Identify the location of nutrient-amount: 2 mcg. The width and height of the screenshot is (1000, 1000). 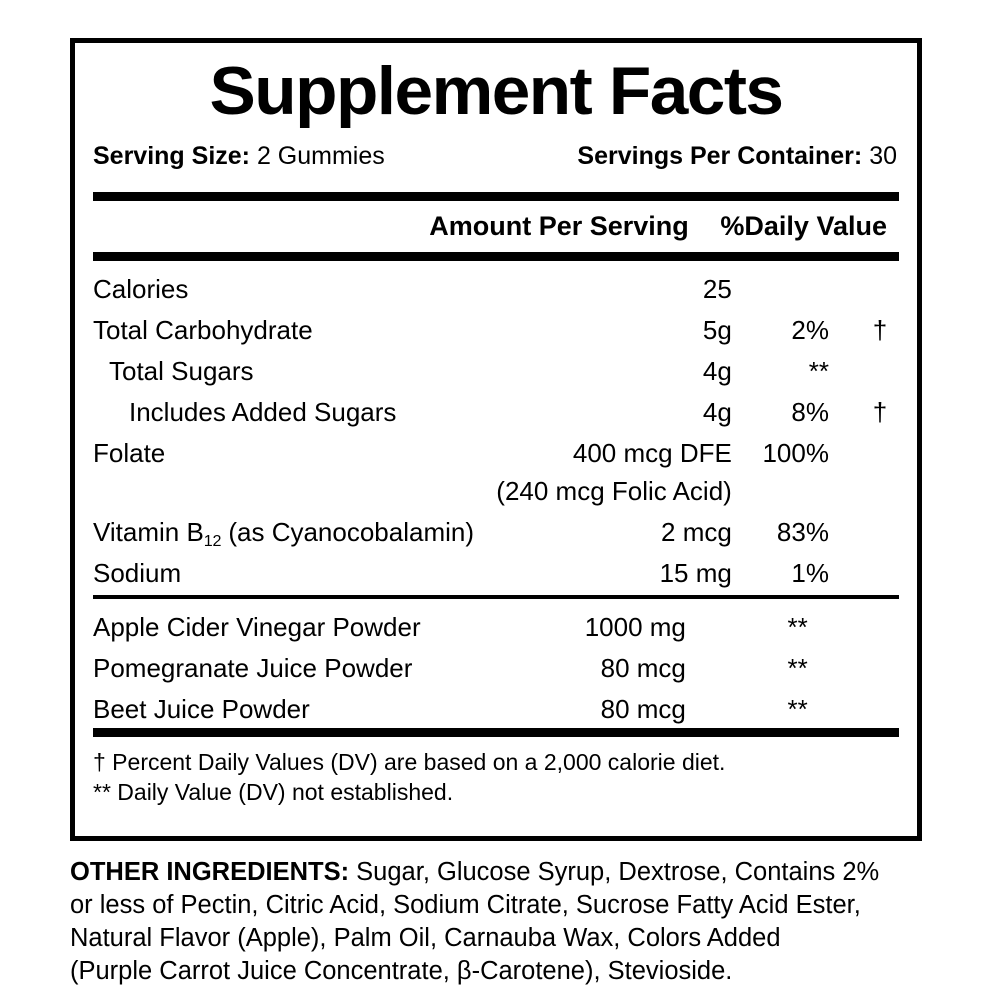
(696, 532).